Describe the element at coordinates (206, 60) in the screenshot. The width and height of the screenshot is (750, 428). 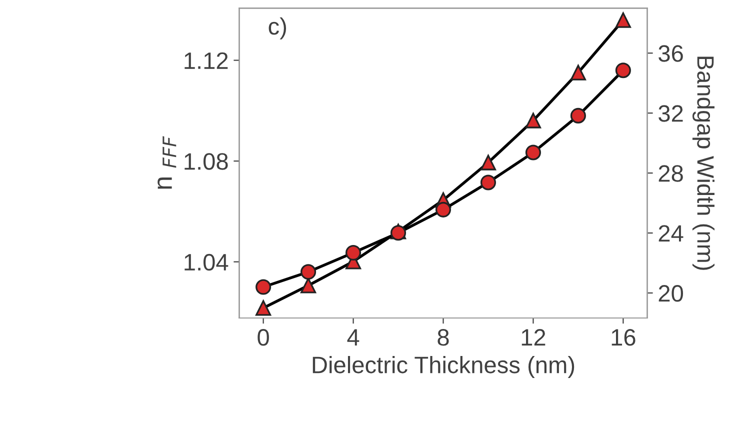
I see `y-tick-label: 1.12` at that location.